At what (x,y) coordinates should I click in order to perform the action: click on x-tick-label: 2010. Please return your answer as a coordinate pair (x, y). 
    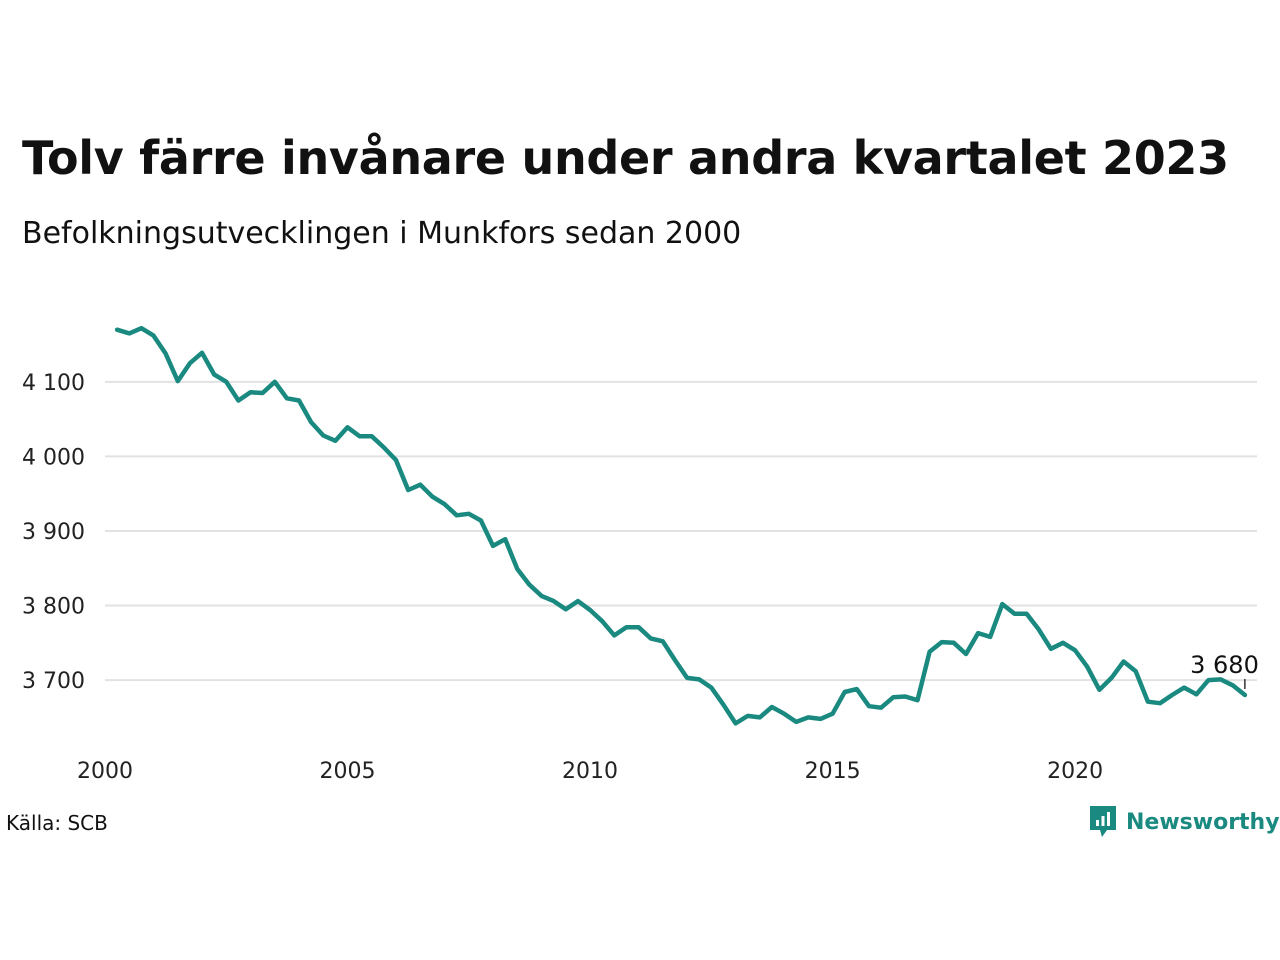
    Looking at the image, I should click on (590, 771).